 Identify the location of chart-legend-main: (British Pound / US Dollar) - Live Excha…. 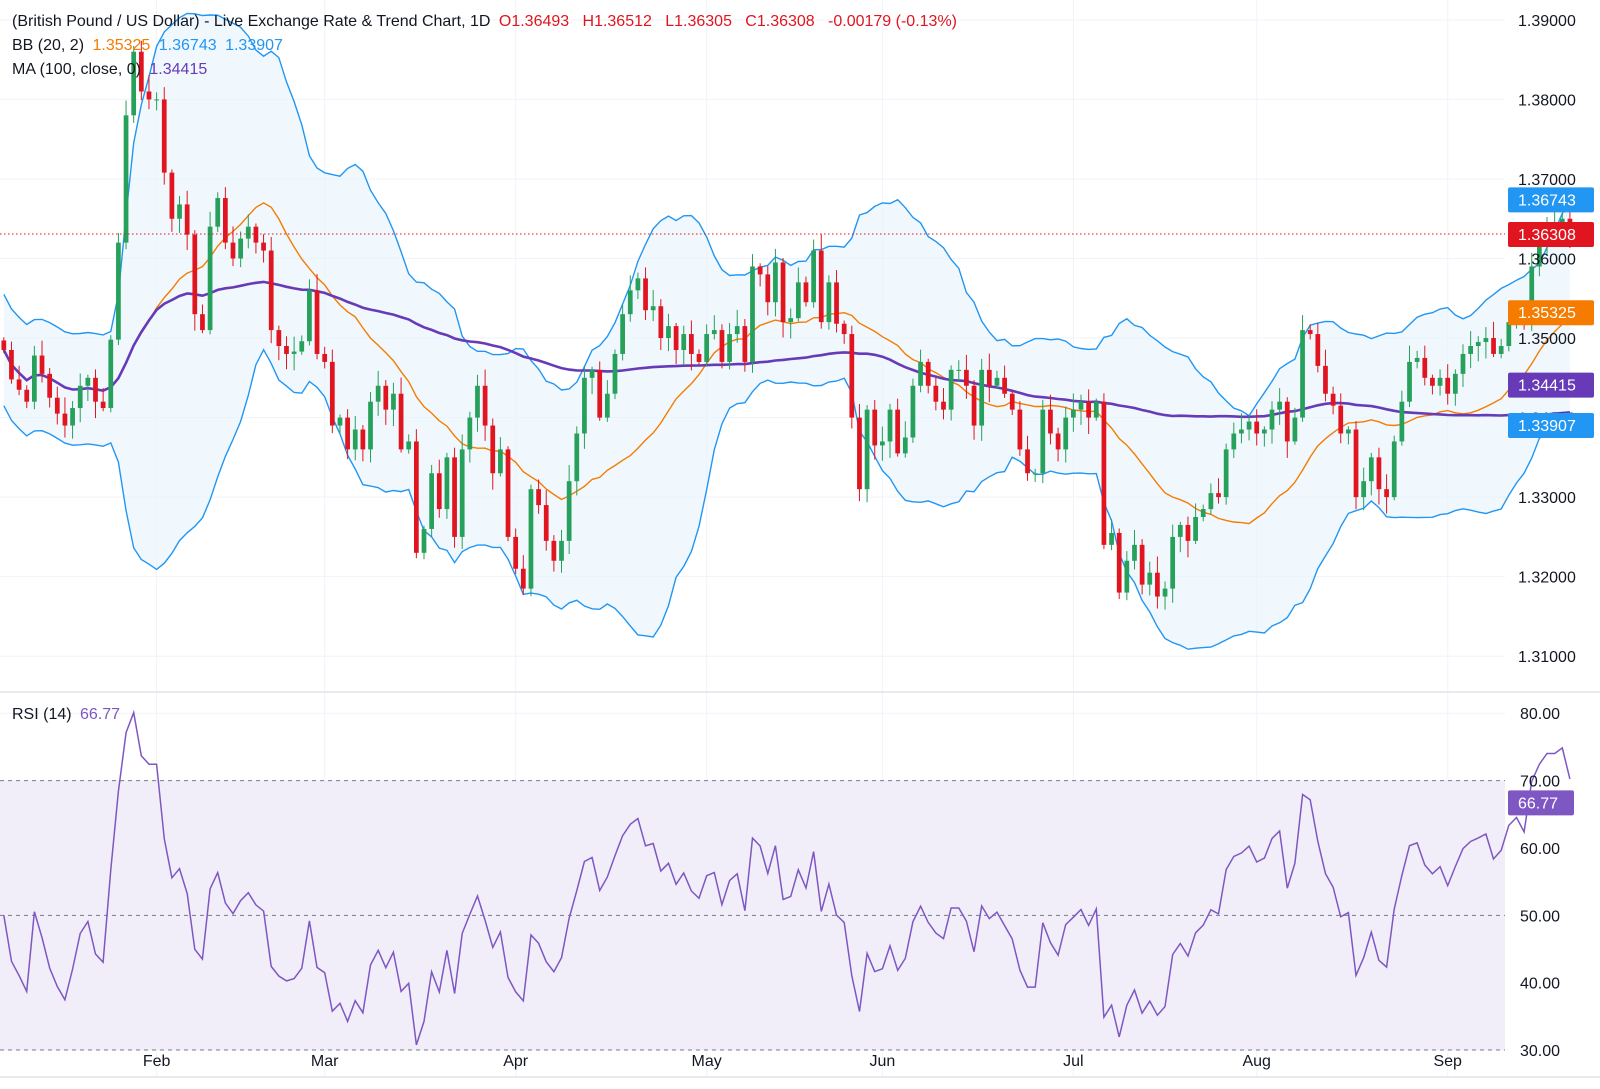
(486, 22).